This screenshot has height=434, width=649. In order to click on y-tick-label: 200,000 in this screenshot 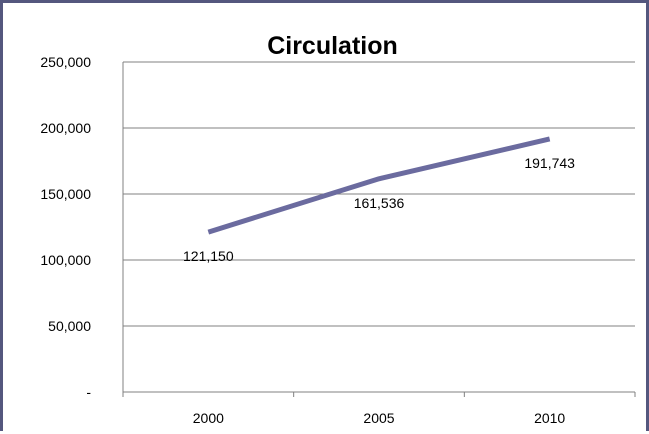, I will do `click(65, 128)`.